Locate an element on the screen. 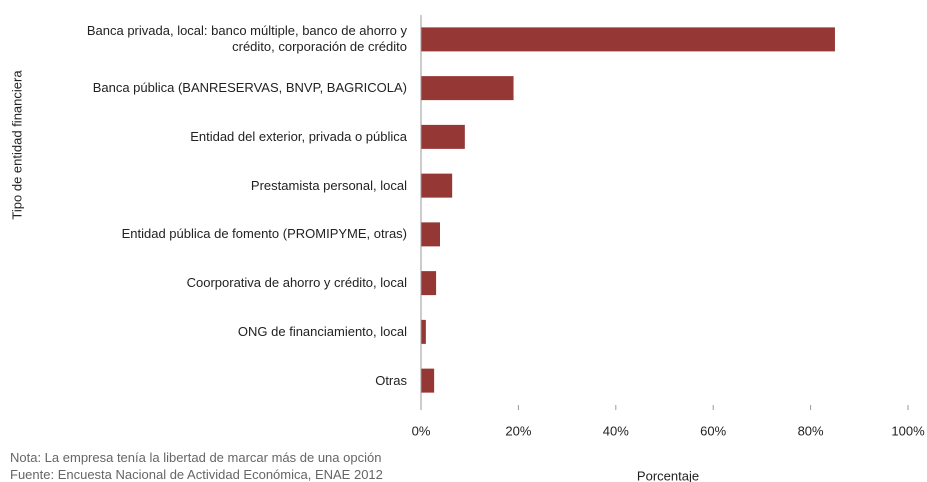 Image resolution: width=927 pixels, height=482 pixels. x-tick-label: 0% is located at coordinates (421, 430).